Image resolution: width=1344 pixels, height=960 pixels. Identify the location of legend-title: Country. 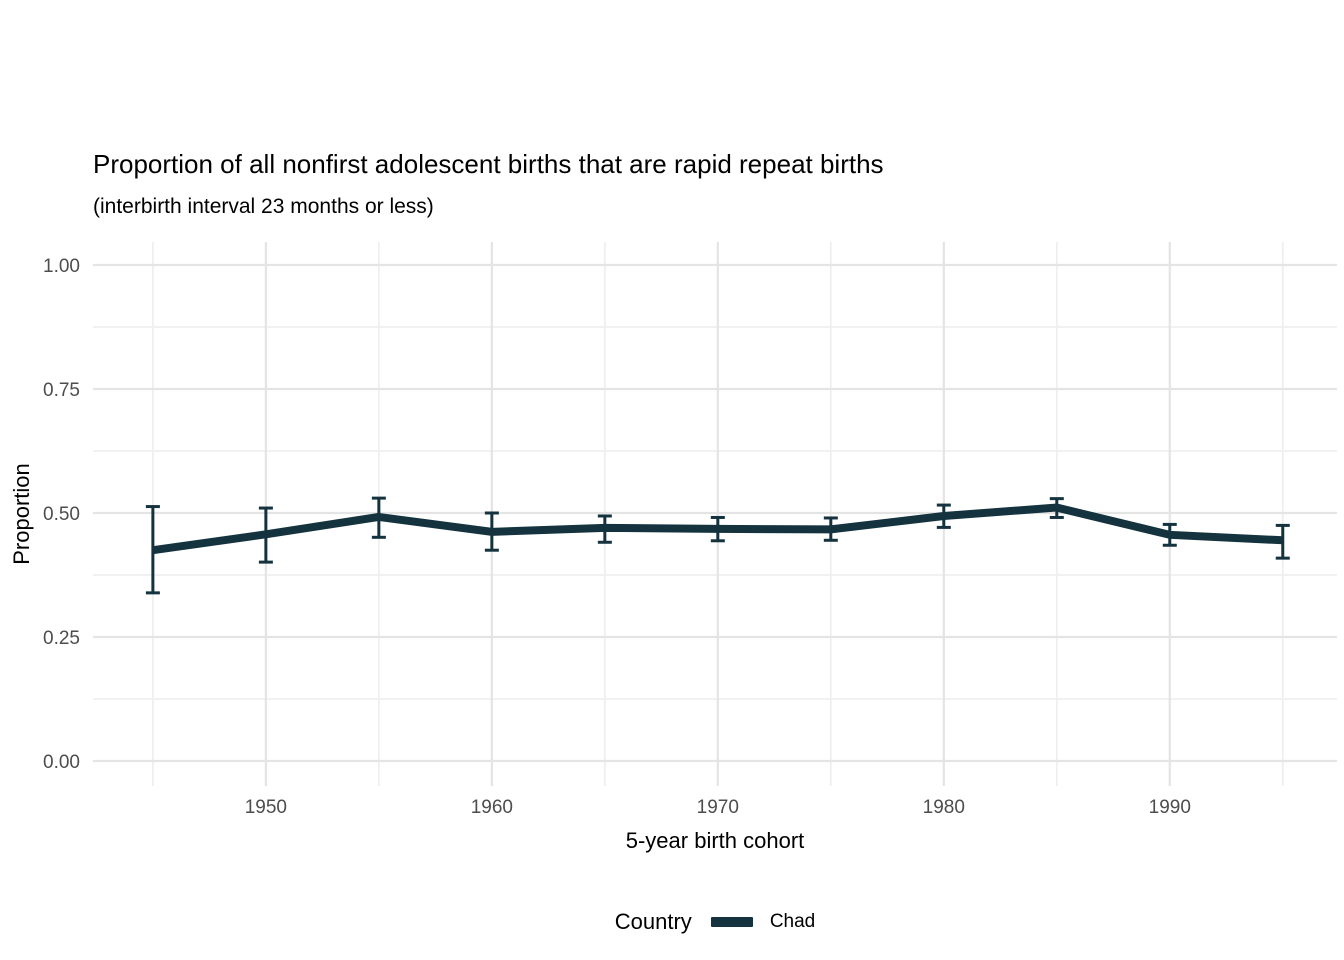
(653, 921).